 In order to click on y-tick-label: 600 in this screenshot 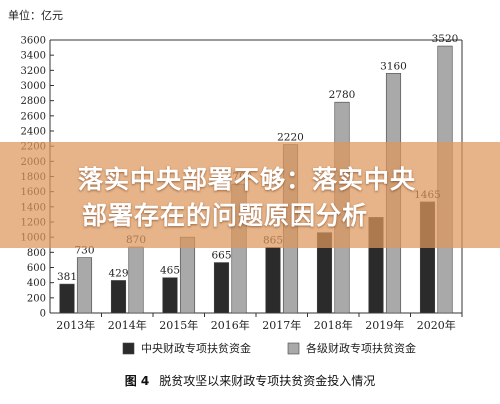, I will do `click(36, 268)`.